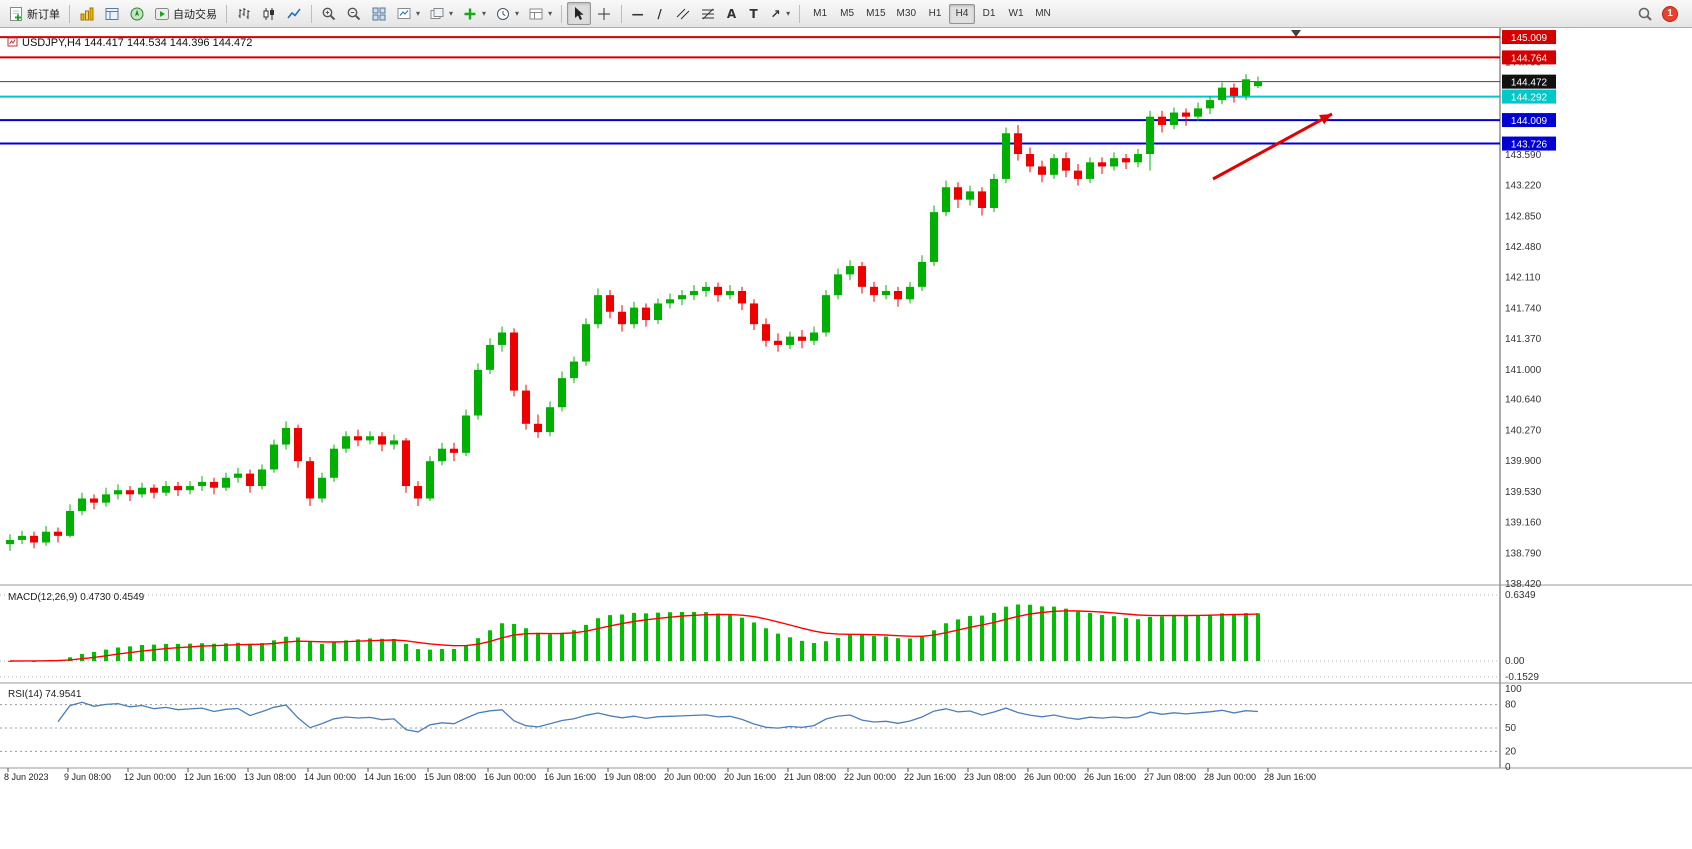  I want to click on new-chart-icon, so click(404, 14).